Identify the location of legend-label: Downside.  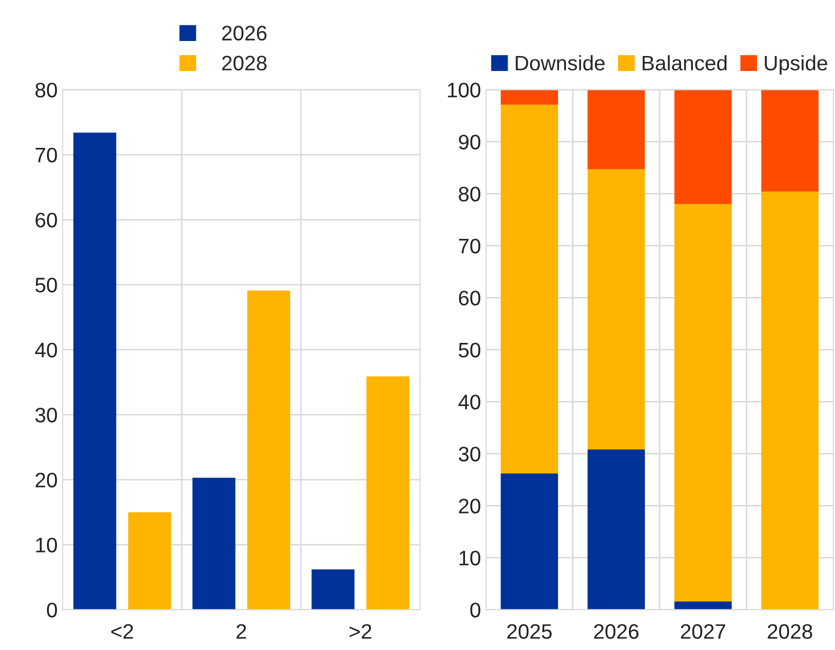
(560, 62).